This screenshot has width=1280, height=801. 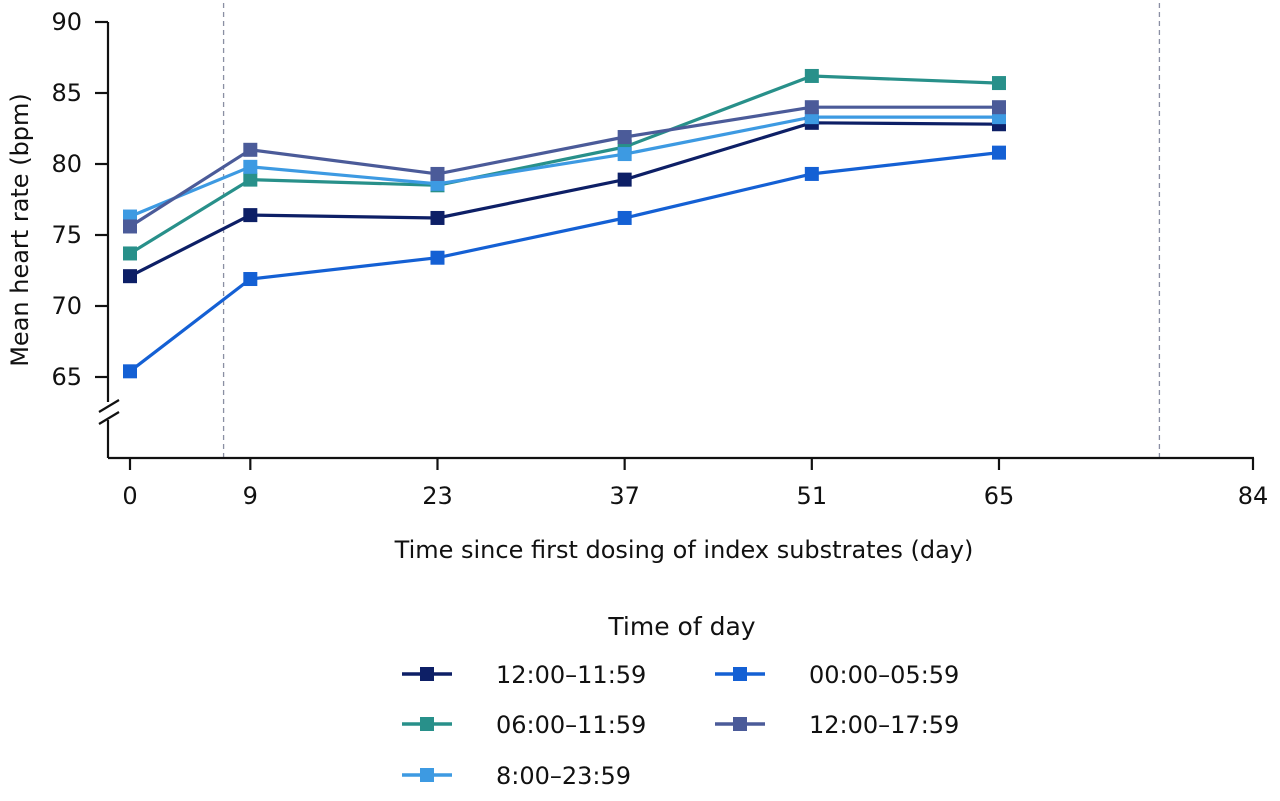 I want to click on x-tick-label-84: 84, so click(x=1253, y=496).